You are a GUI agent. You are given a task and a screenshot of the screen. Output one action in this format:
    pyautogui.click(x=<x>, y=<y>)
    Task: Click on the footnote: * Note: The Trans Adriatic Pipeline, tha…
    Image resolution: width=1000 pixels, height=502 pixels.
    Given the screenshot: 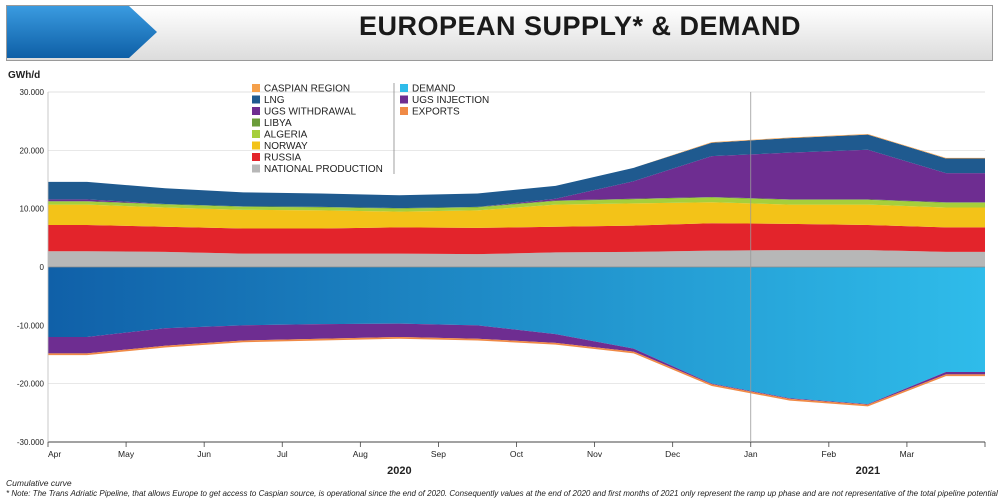 What is the action you would take?
    pyautogui.click(x=502, y=493)
    